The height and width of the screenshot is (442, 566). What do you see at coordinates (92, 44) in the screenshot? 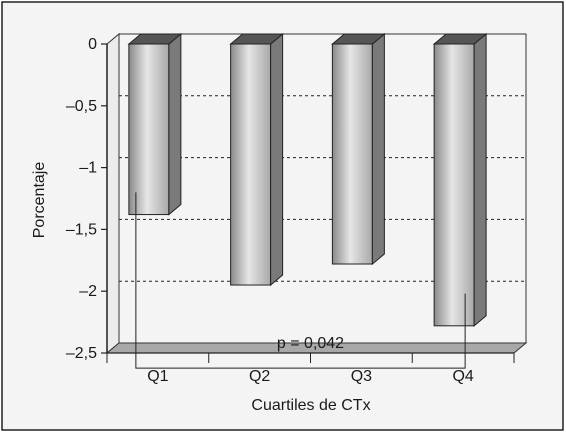
I see `y-tick-label: 0` at bounding box center [92, 44].